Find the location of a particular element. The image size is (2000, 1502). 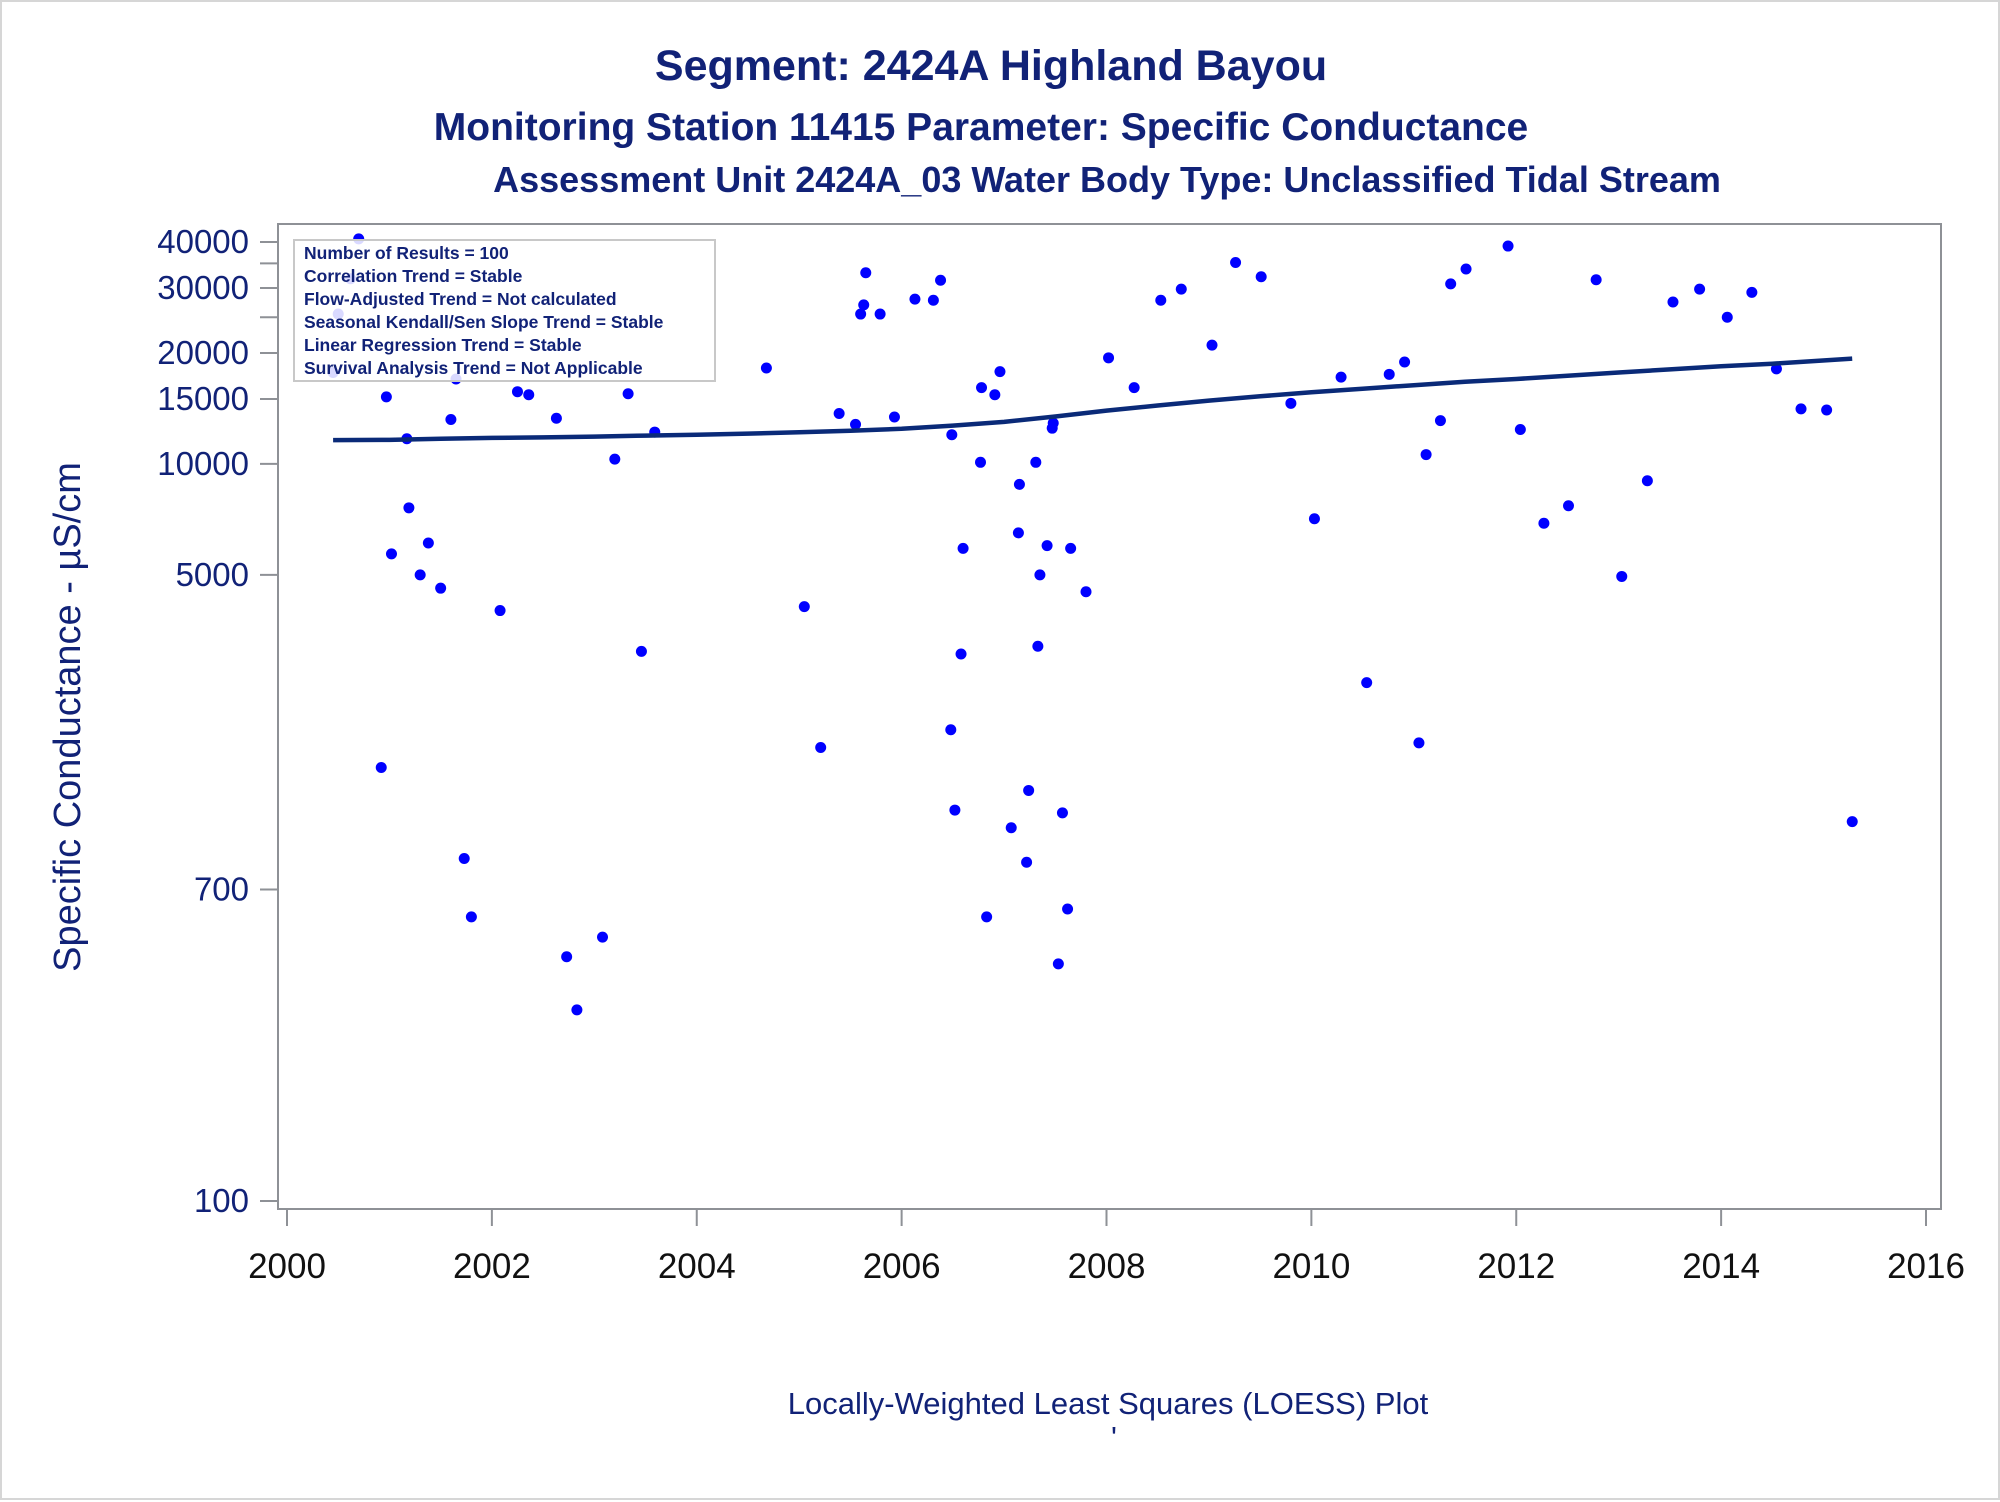

x-tick-label: 2000 is located at coordinates (287, 1266).